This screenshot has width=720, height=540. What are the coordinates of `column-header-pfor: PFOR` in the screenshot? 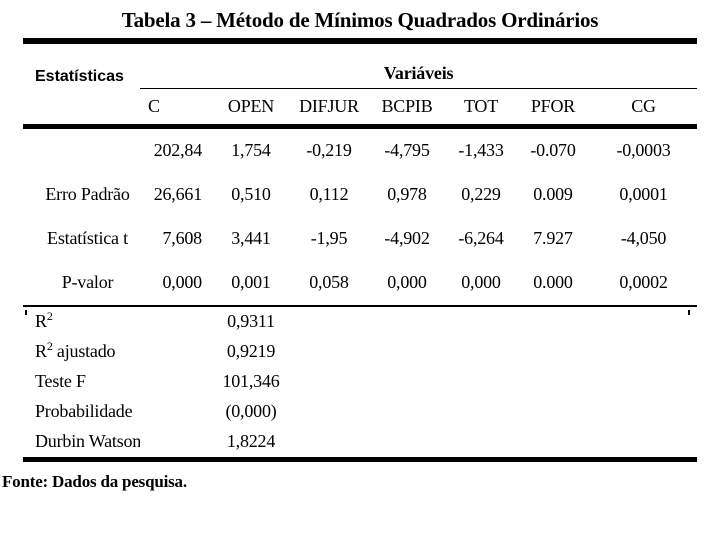 It's located at (553, 108).